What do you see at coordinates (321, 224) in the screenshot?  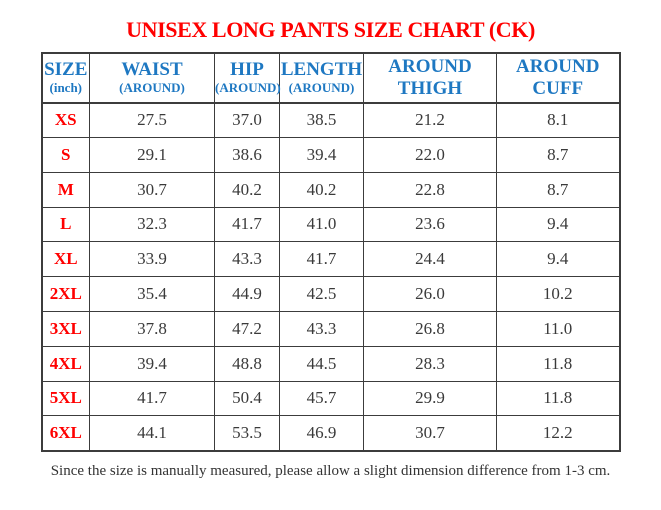 I see `value-cell: 41.0` at bounding box center [321, 224].